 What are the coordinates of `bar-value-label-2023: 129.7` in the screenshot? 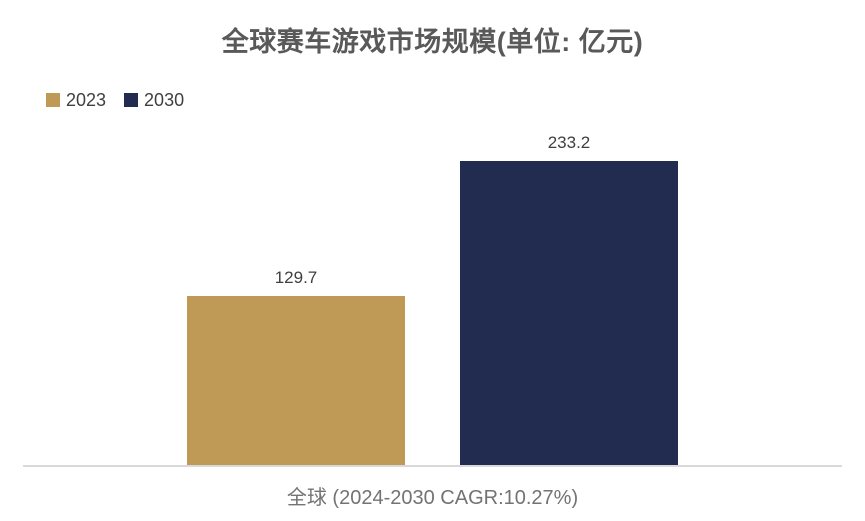 It's located at (296, 278).